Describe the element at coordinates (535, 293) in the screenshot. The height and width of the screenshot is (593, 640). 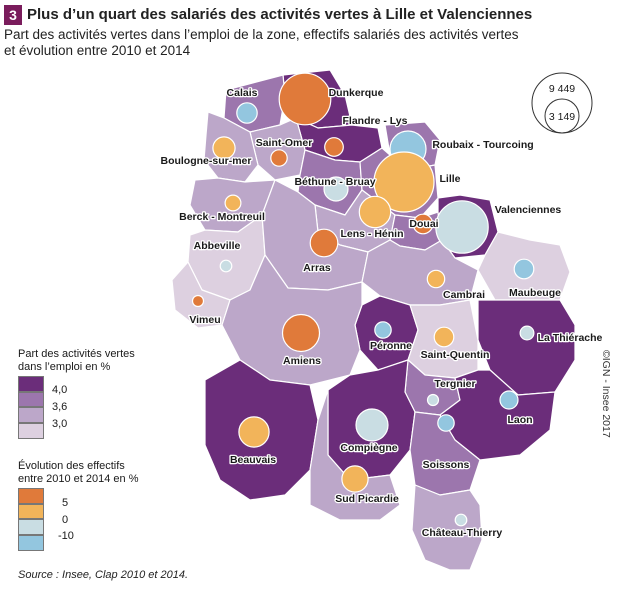
I see `label-maubeuge: Maubeuge` at that location.